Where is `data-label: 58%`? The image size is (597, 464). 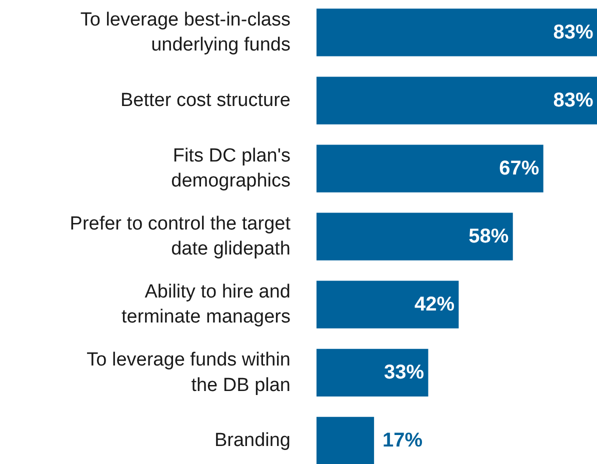 data-label: 58% is located at coordinates (488, 237).